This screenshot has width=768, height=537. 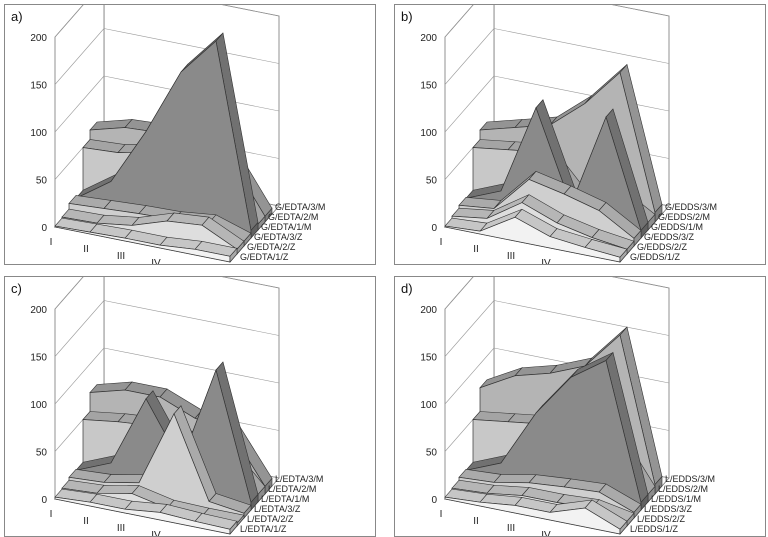 What do you see at coordinates (655, 257) in the screenshot?
I see `series-label: G/EDDS/1/Z` at bounding box center [655, 257].